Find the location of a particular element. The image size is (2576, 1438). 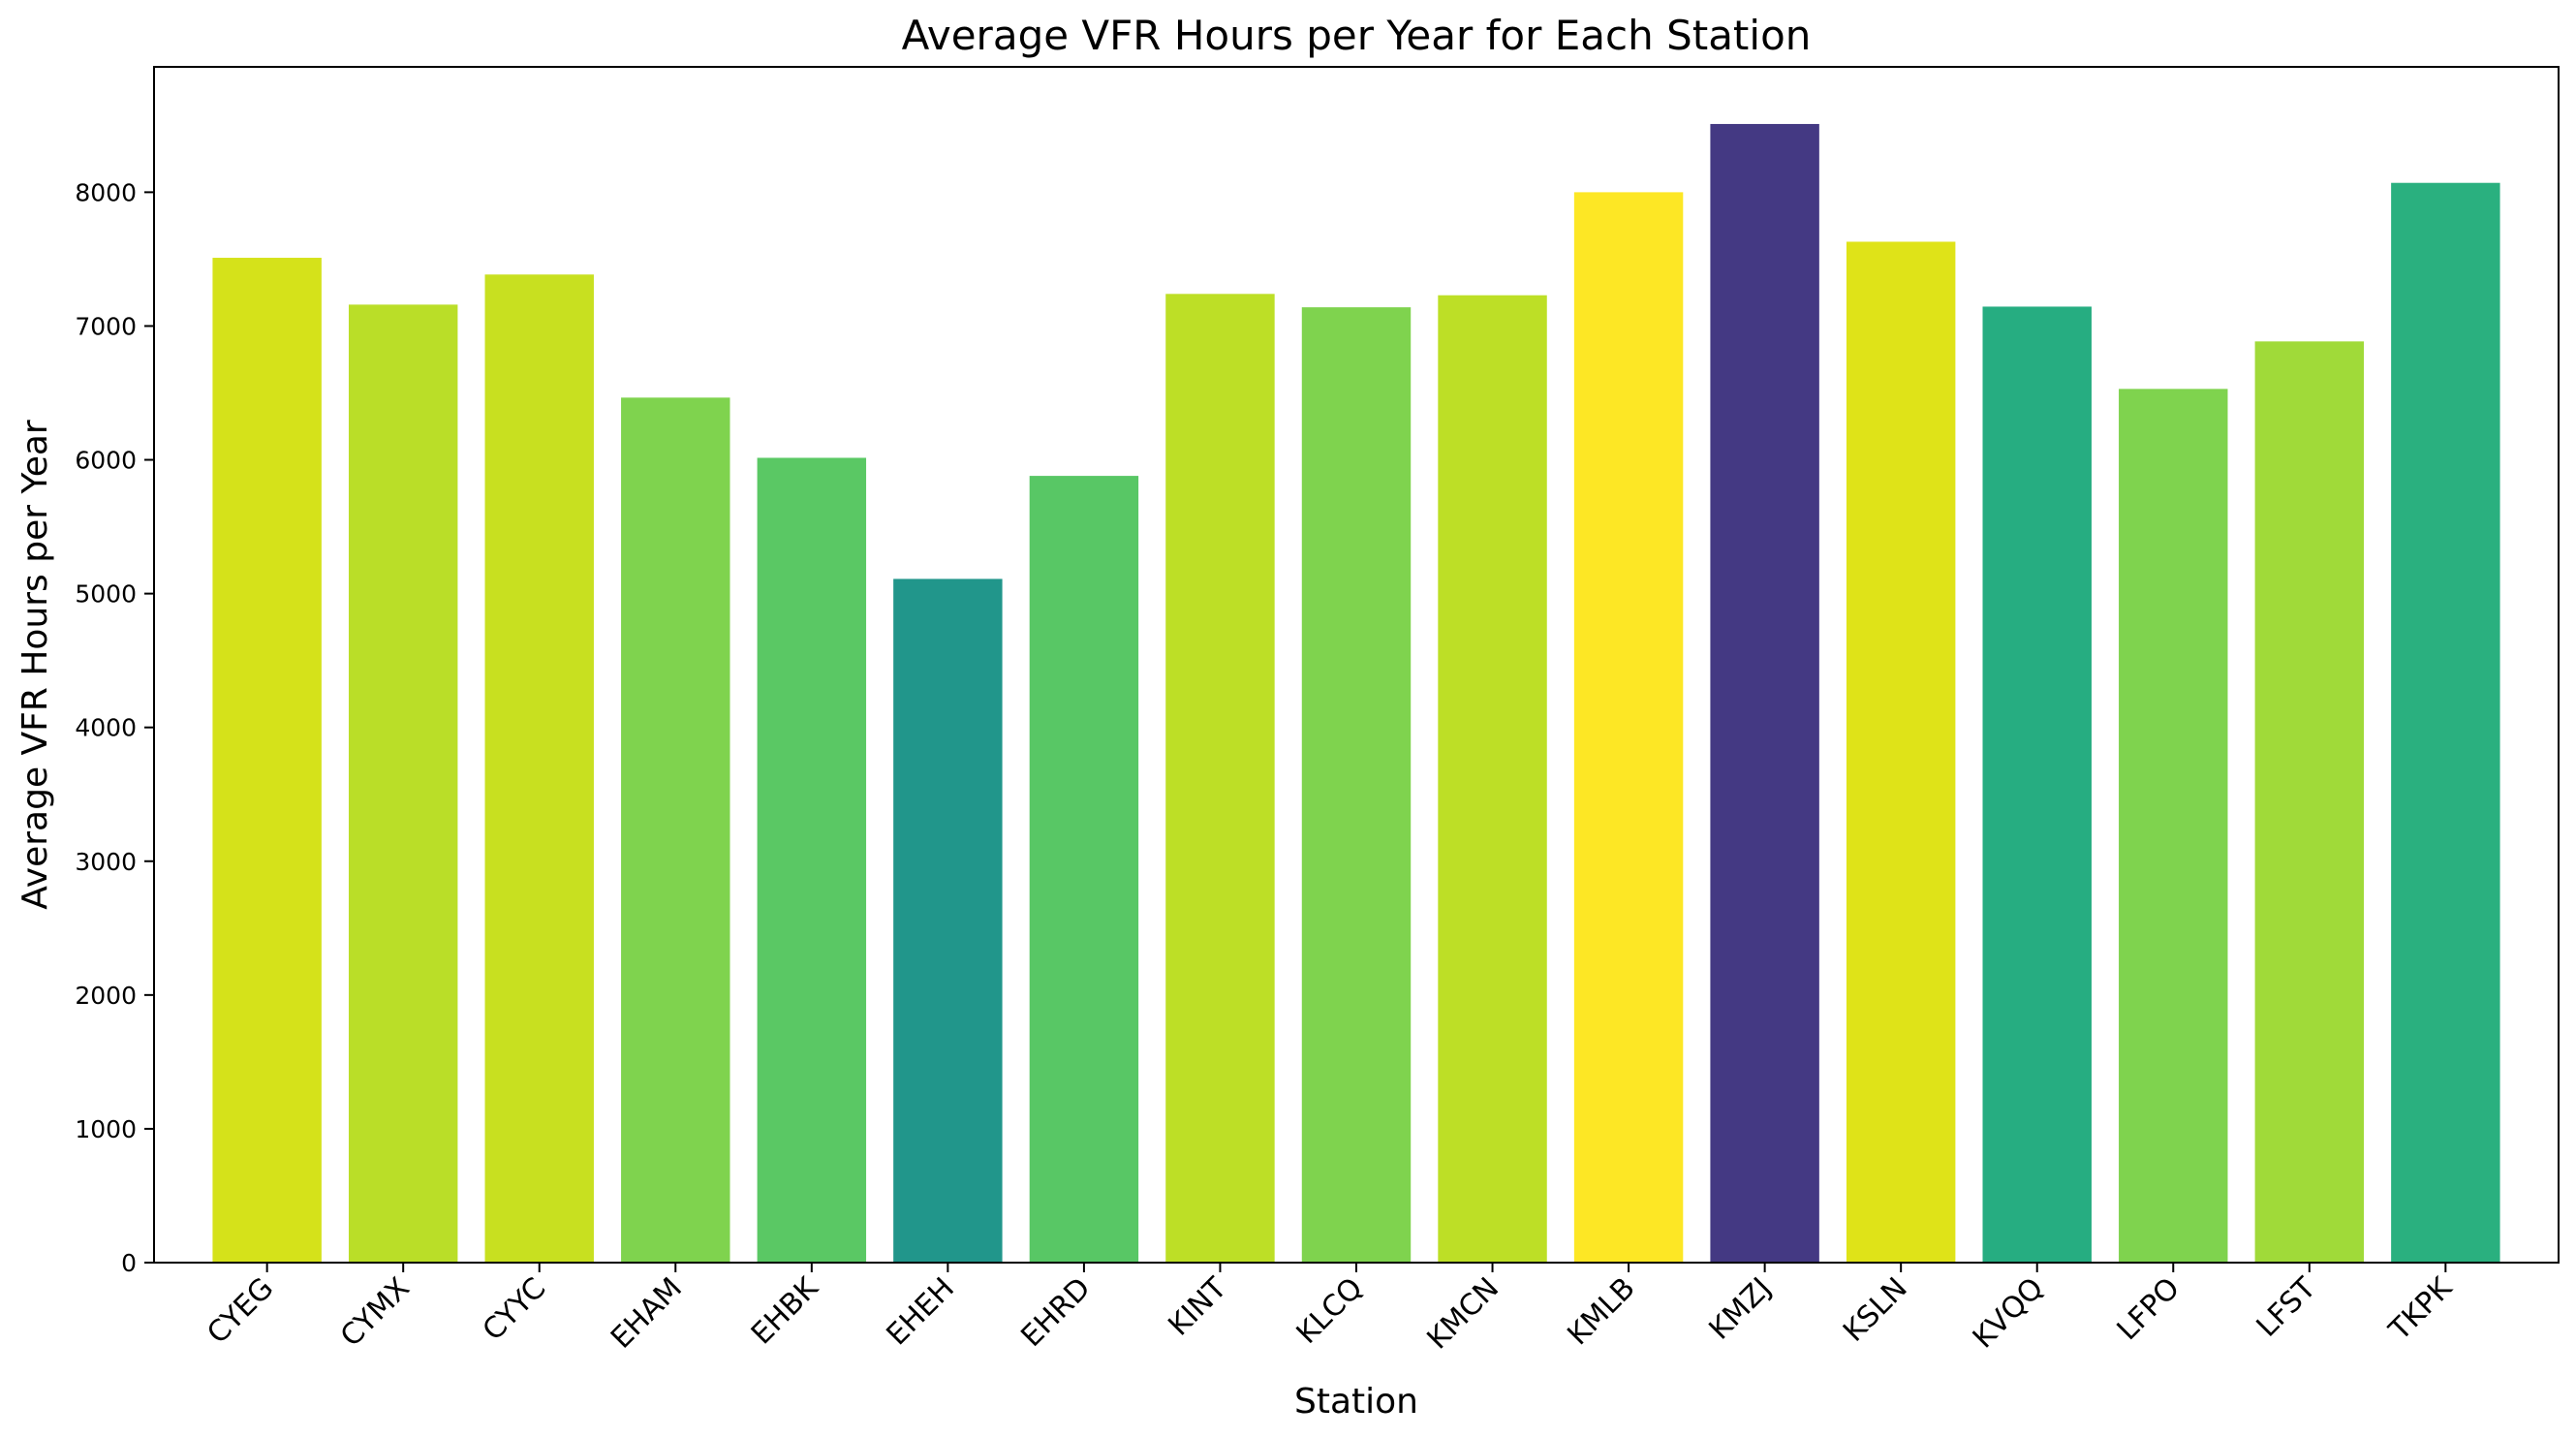

x-tick-label: LFST is located at coordinates (2286, 1306).